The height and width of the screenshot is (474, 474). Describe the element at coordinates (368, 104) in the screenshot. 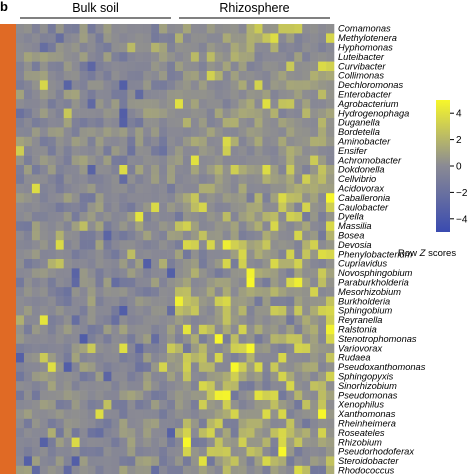

I see `row-label: Agrobacterium` at that location.